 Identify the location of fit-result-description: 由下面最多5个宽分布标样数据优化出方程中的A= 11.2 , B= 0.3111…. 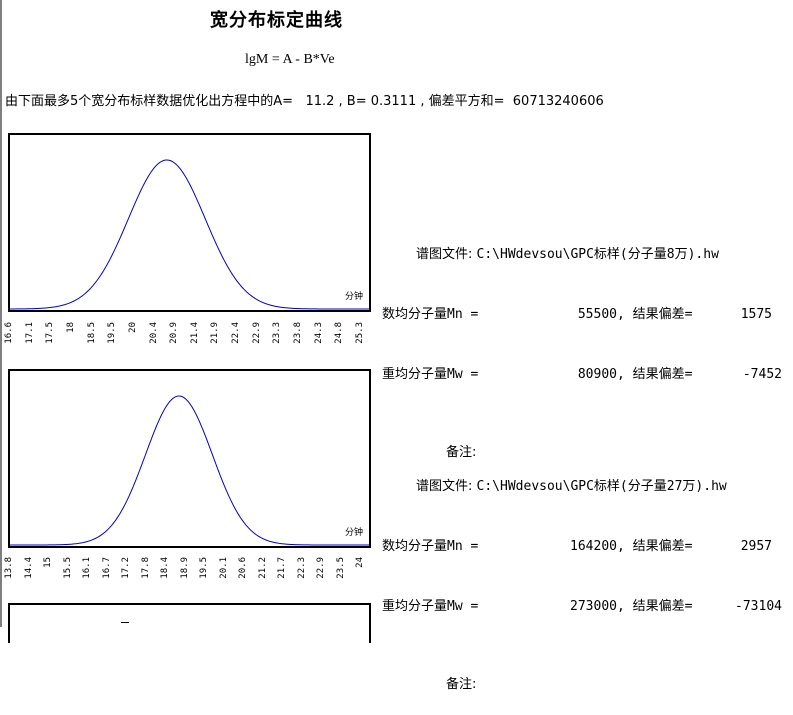
(304, 101).